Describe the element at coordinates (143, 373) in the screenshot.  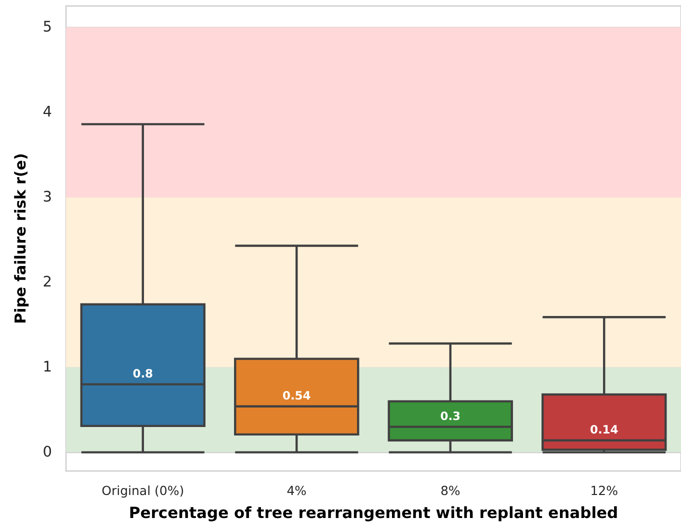
I see `text: 0.8` at that location.